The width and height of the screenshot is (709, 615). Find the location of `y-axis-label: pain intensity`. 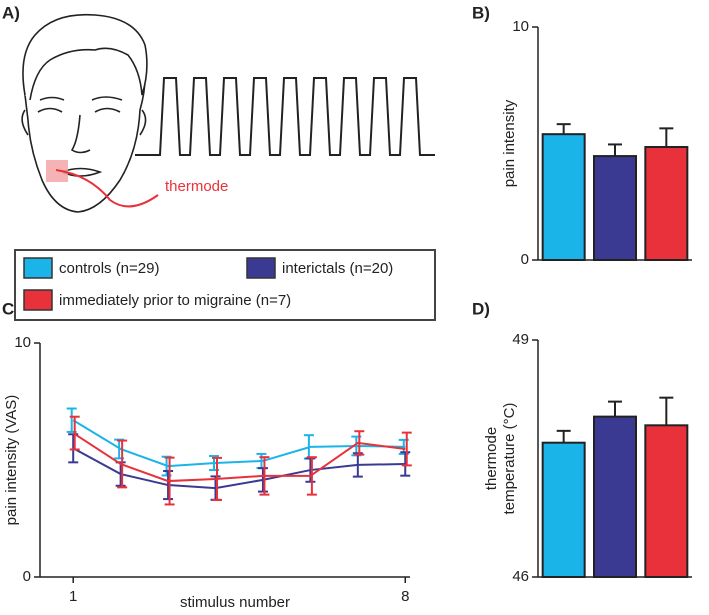

y-axis-label: pain intensity is located at coordinates (509, 143).